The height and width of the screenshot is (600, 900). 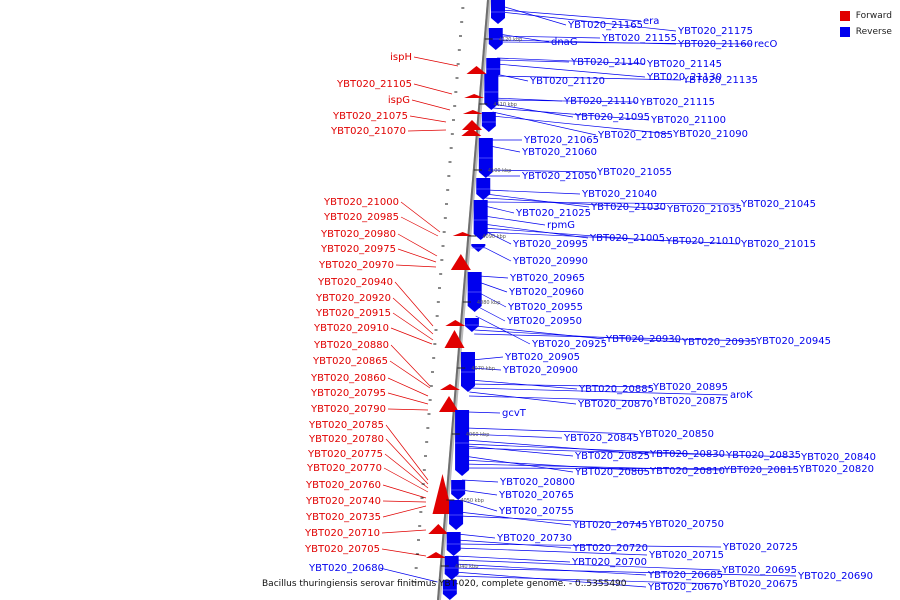 I want to click on reverse-gene-label: YBT020_21085, so click(x=635, y=135).